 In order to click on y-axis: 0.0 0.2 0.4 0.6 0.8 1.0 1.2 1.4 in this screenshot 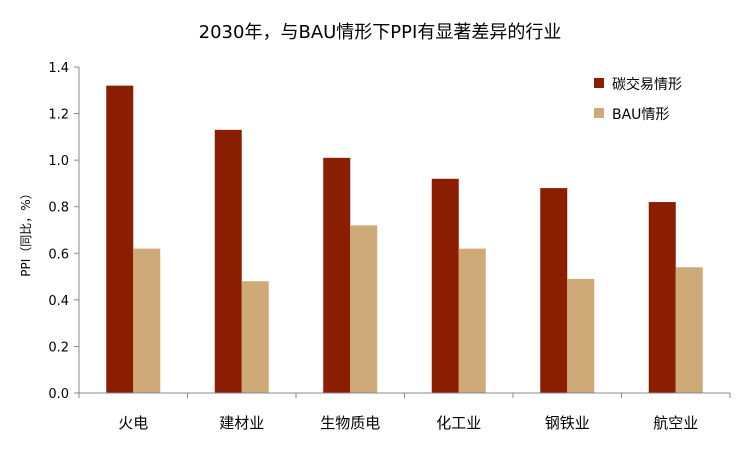, I will do `click(64, 231)`.